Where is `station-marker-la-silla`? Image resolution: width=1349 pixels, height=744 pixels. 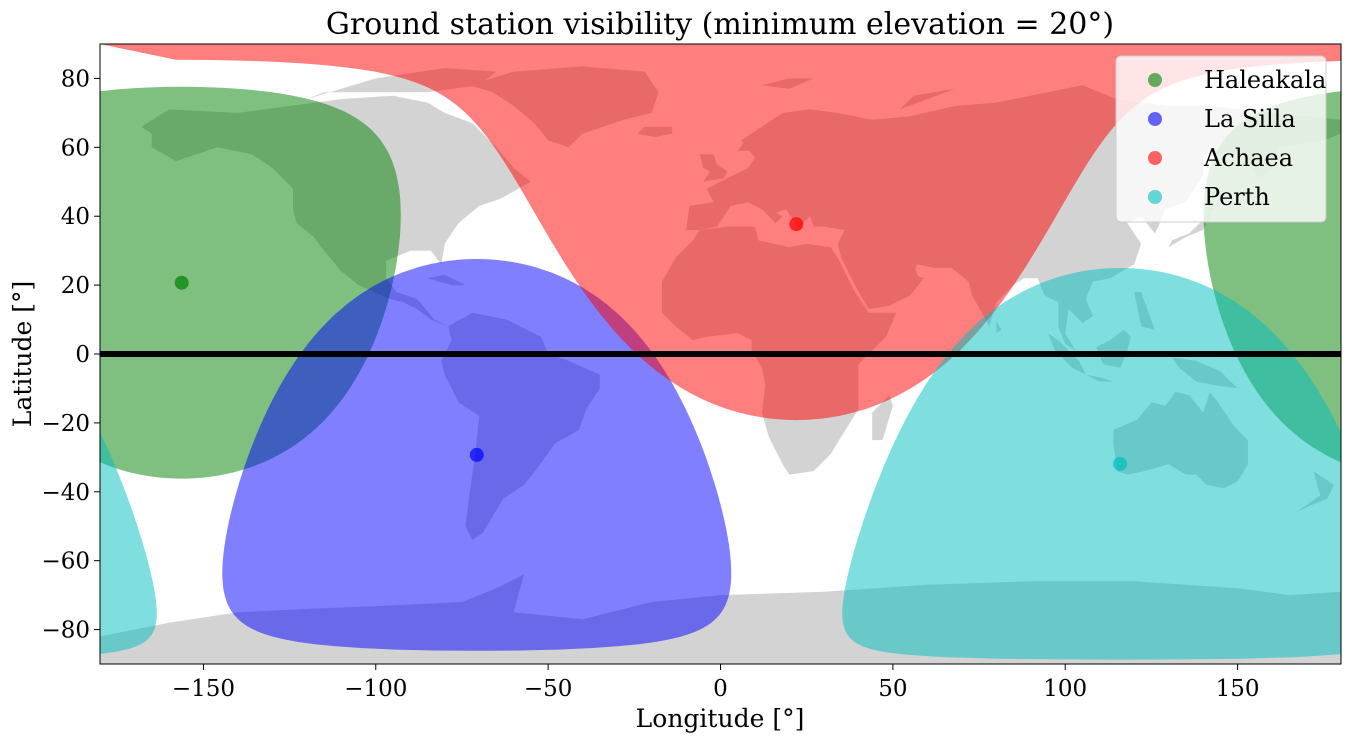
station-marker-la-silla is located at coordinates (476, 454).